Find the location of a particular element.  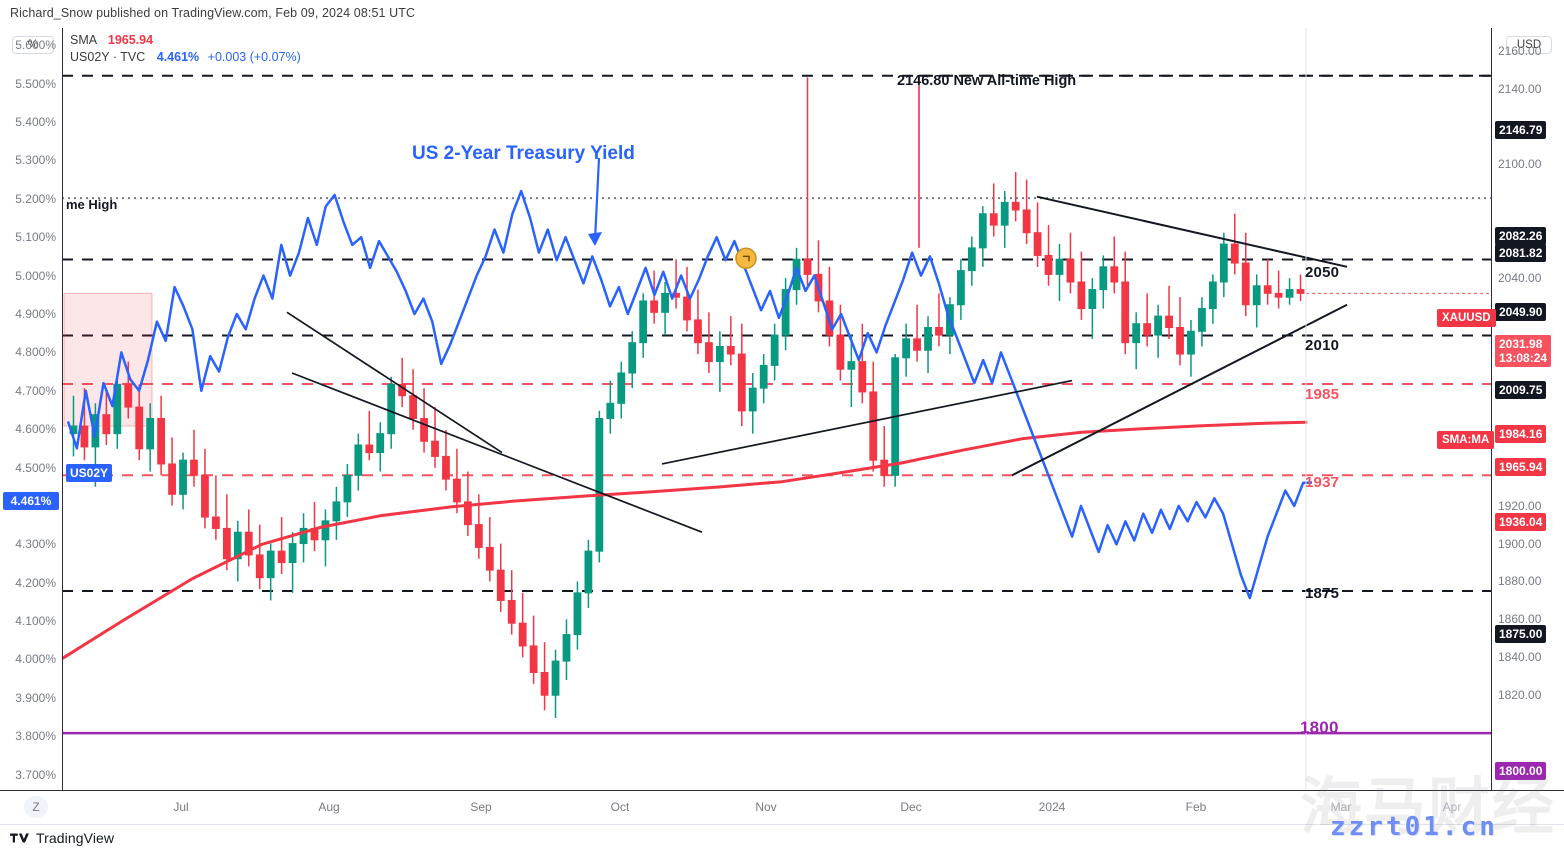

time-axis-tick: Nov is located at coordinates (766, 807).